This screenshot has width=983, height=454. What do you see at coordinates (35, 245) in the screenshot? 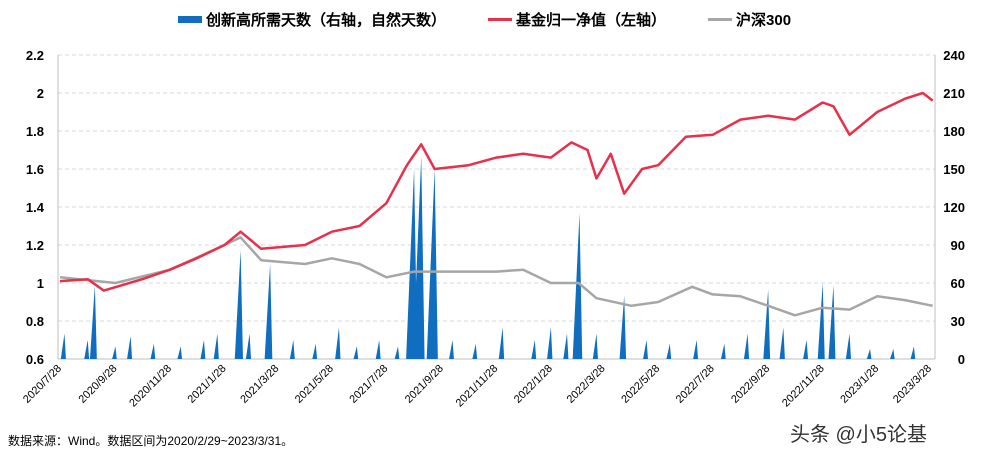
I see `y-left-tick-label: 1.2` at bounding box center [35, 245].